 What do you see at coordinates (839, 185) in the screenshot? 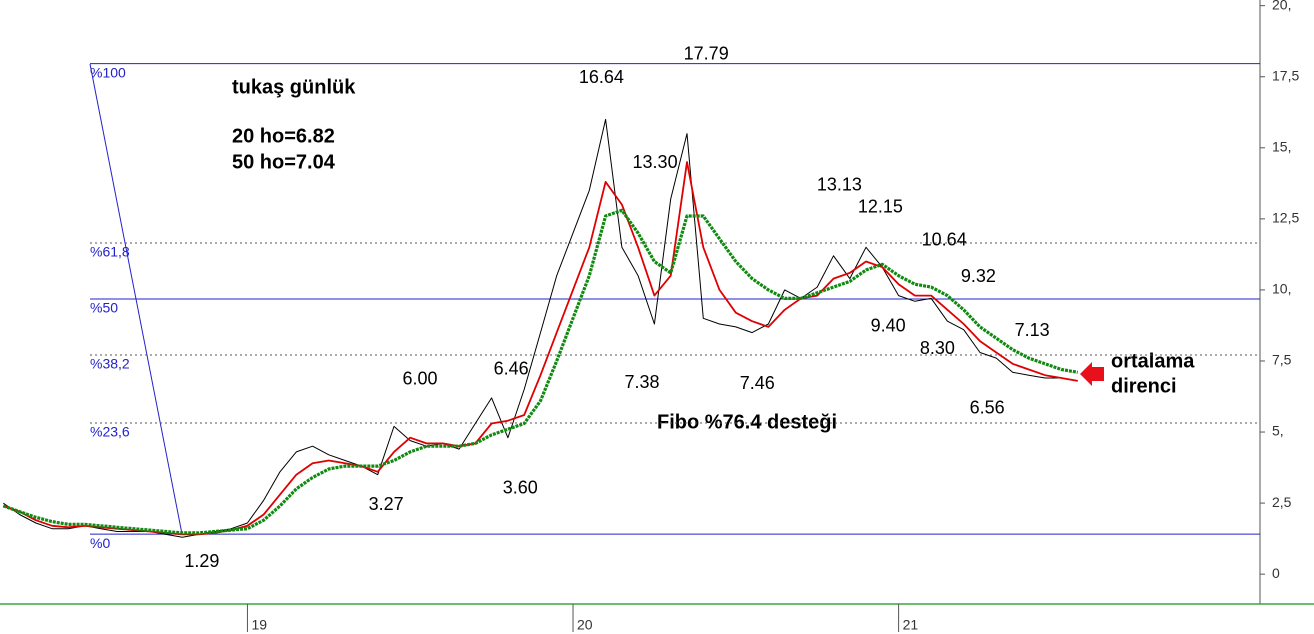
I see `price-label: 13.13` at bounding box center [839, 185].